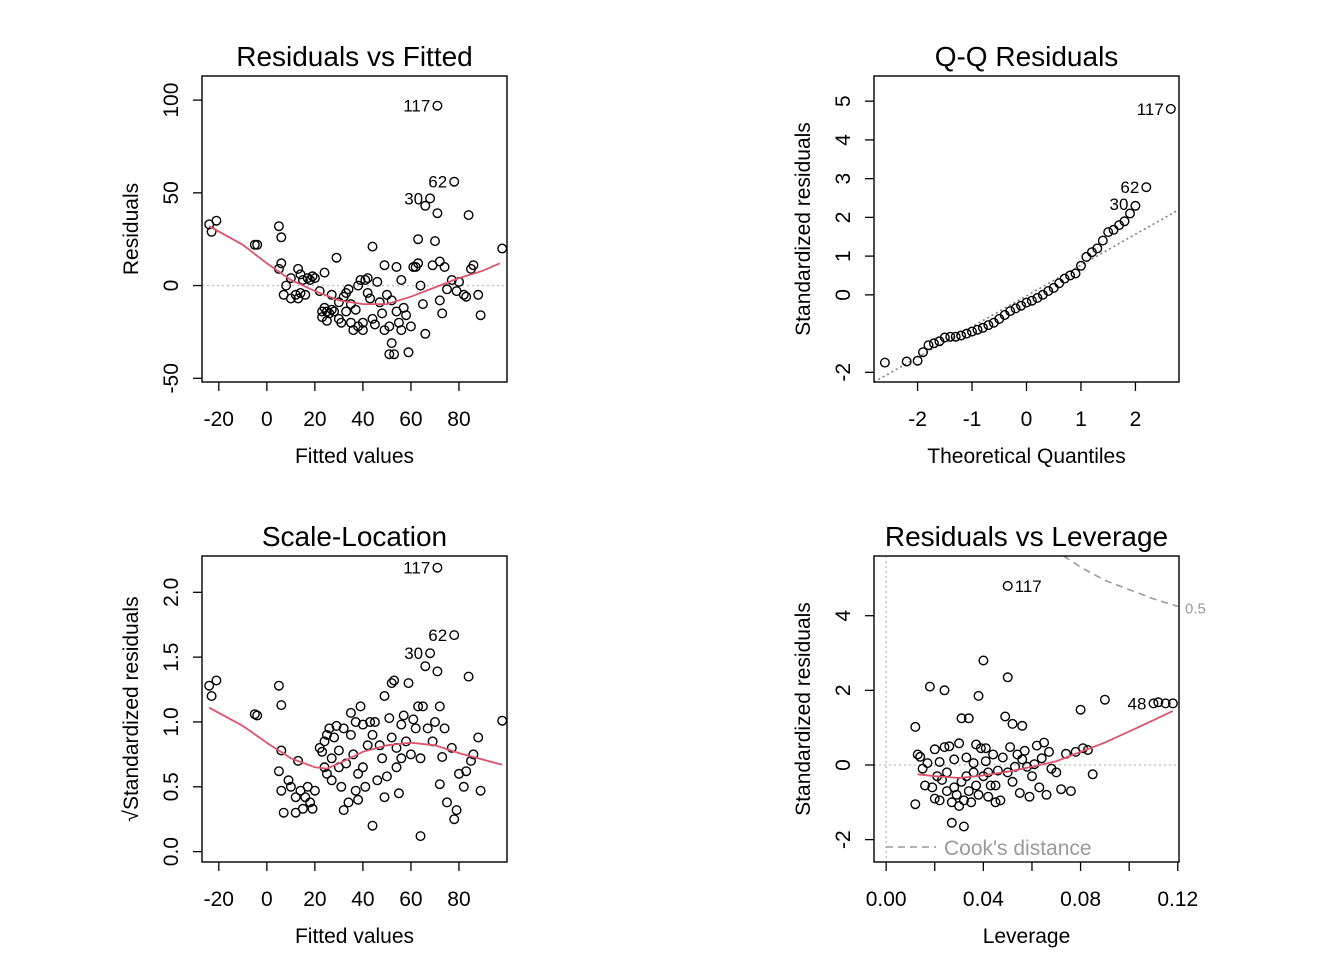 This screenshot has height=960, width=1344. What do you see at coordinates (843, 690) in the screenshot?
I see `y-tick-label: 2` at bounding box center [843, 690].